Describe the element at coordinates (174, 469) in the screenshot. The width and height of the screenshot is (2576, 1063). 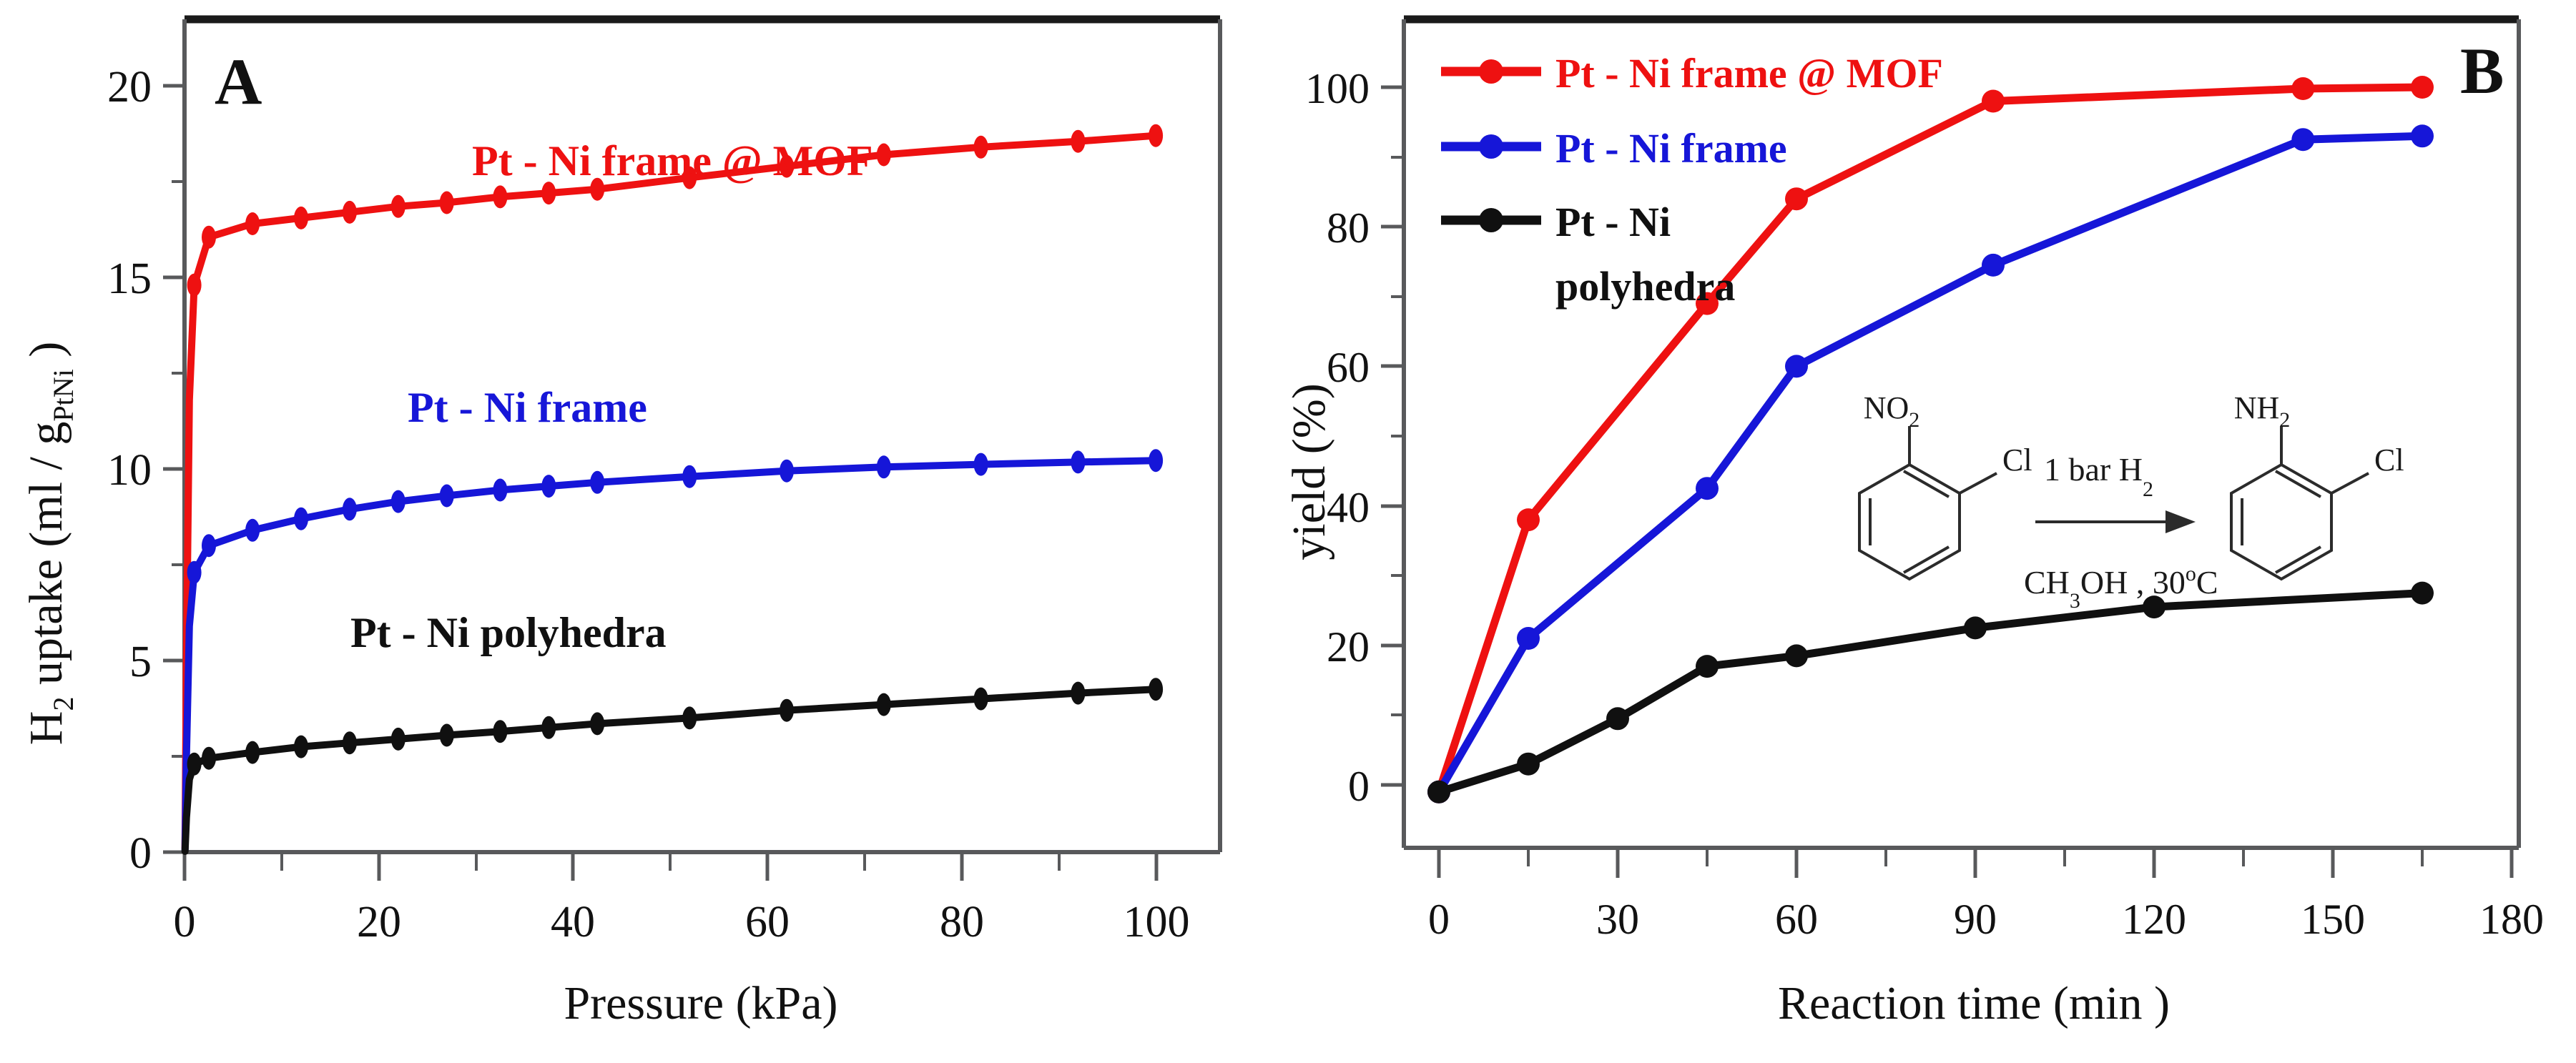
I see `panel-a-y-ticks` at that location.